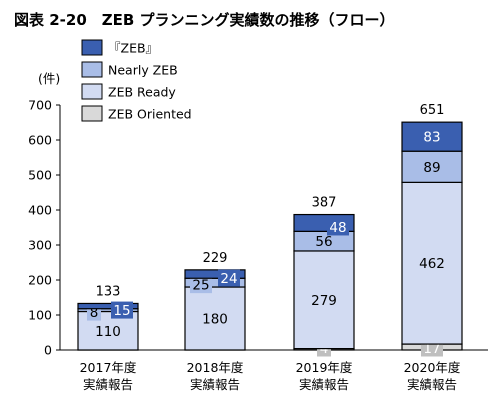 Image resolution: width=499 pixels, height=406 pixels. Describe the element at coordinates (108, 367) in the screenshot. I see `x-category-label: 2017年度` at that location.